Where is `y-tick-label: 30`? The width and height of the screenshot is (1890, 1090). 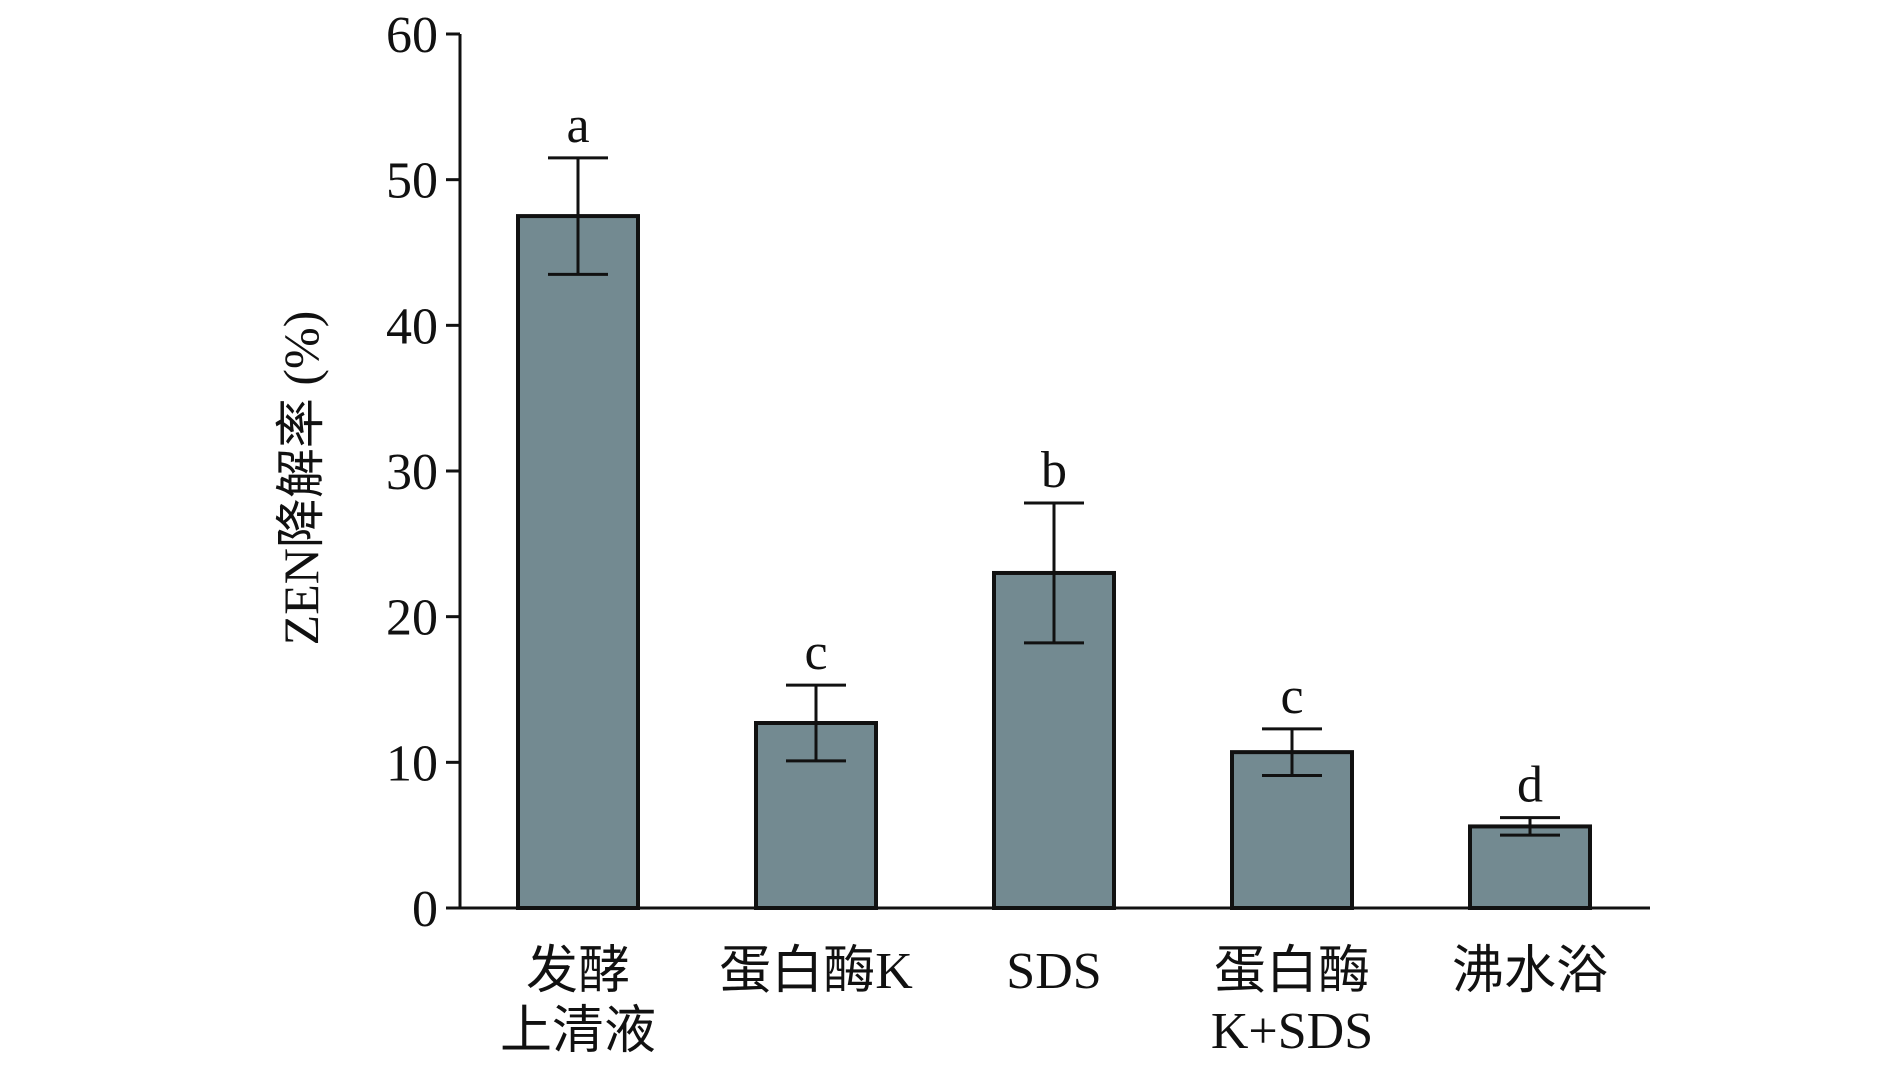
y-tick-label: 30 is located at coordinates (412, 472).